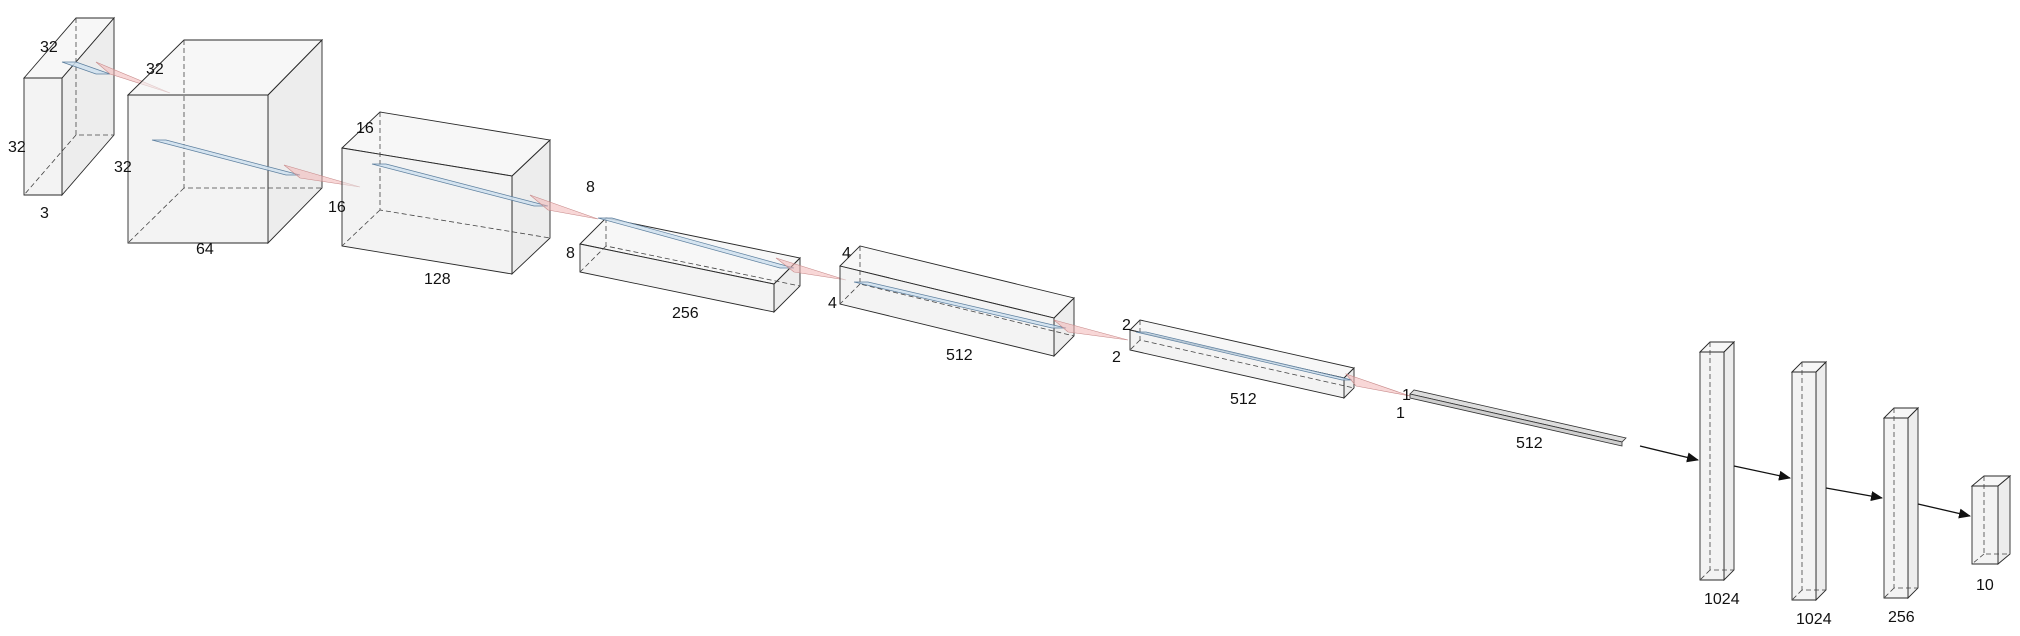  Describe the element at coordinates (959, 355) in the screenshot. I see `layer-5-depth: 512` at that location.